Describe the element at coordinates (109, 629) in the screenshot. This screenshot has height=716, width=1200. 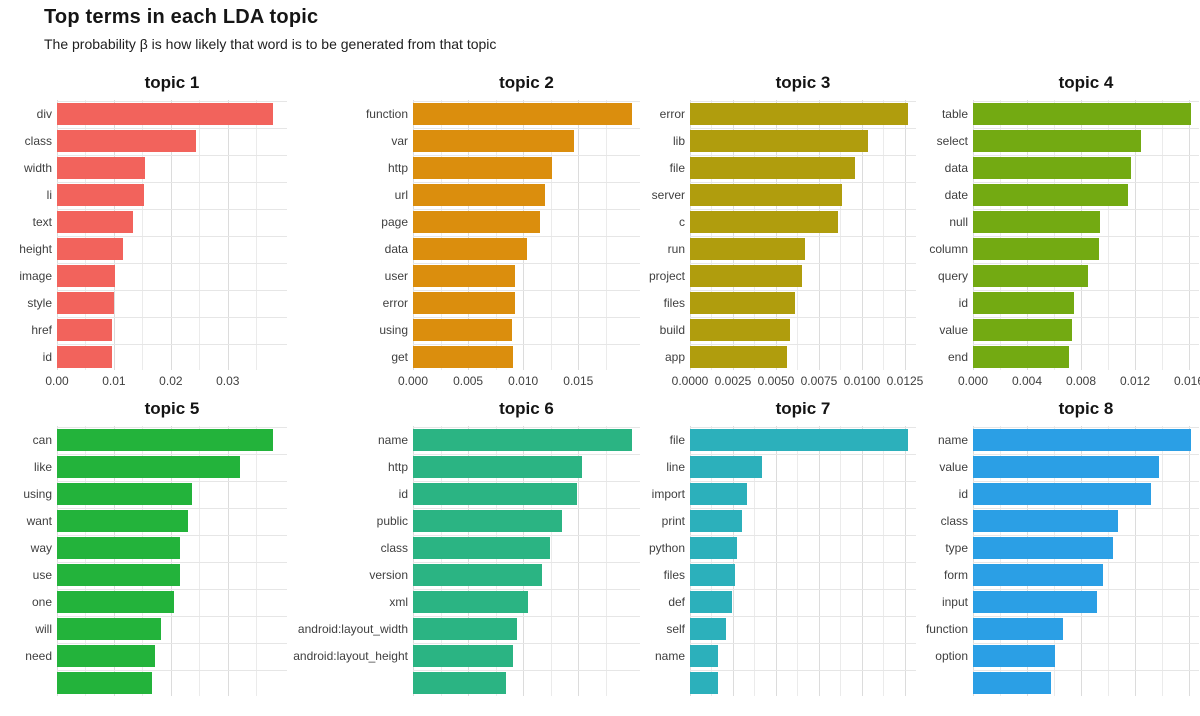
I see `bar-will` at that location.